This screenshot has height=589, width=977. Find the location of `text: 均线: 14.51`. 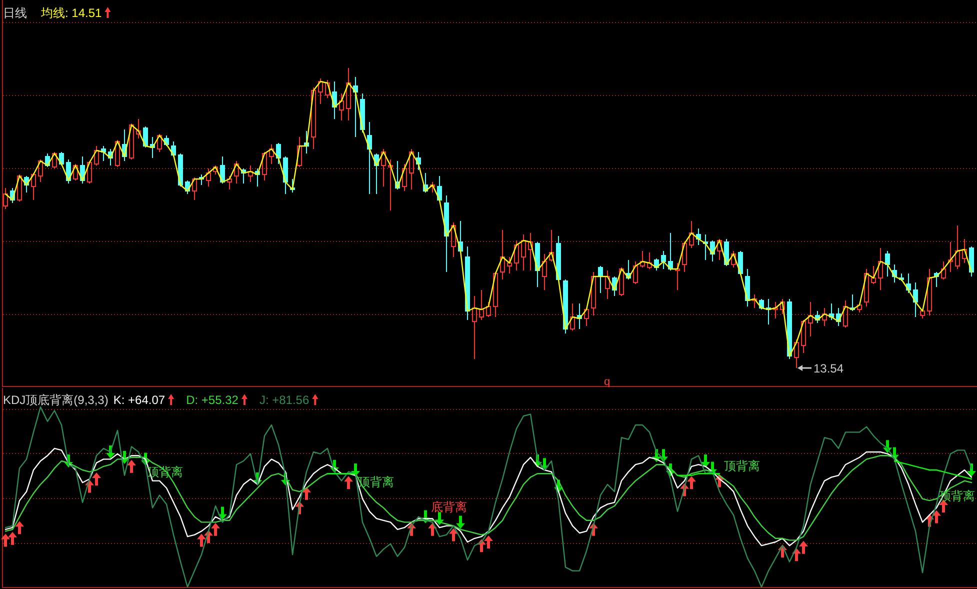

text: 均线: 14.51 is located at coordinates (71, 13).